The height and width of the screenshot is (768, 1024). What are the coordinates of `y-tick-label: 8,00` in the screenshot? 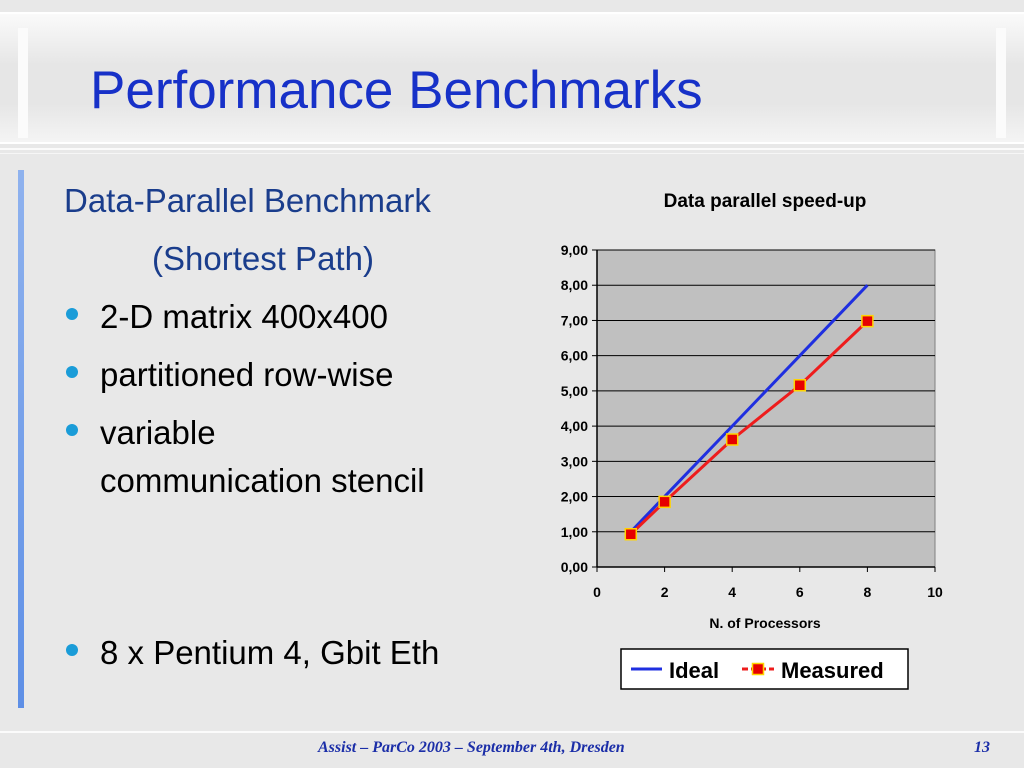 It's located at (574, 285).